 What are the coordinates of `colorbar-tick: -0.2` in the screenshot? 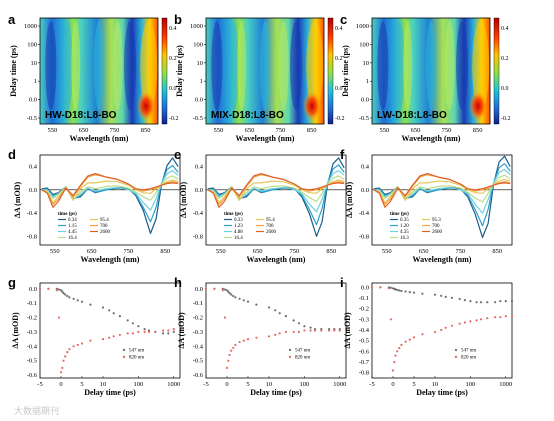 It's located at (340, 119).